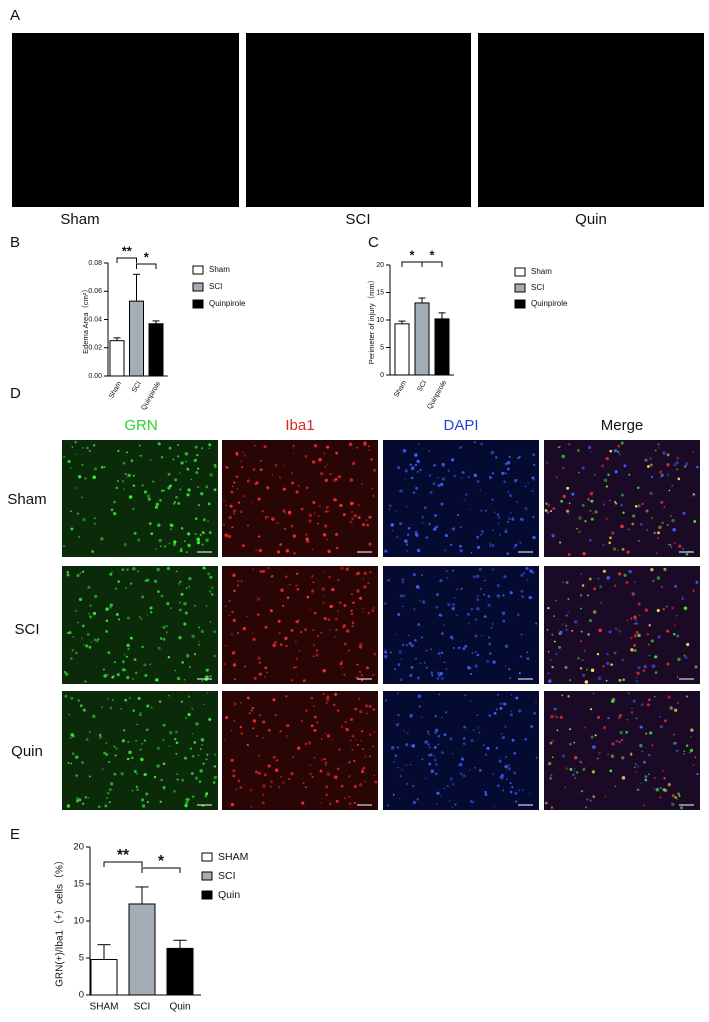  Describe the element at coordinates (622, 750) in the screenshot. I see `micrograph-bg` at that location.